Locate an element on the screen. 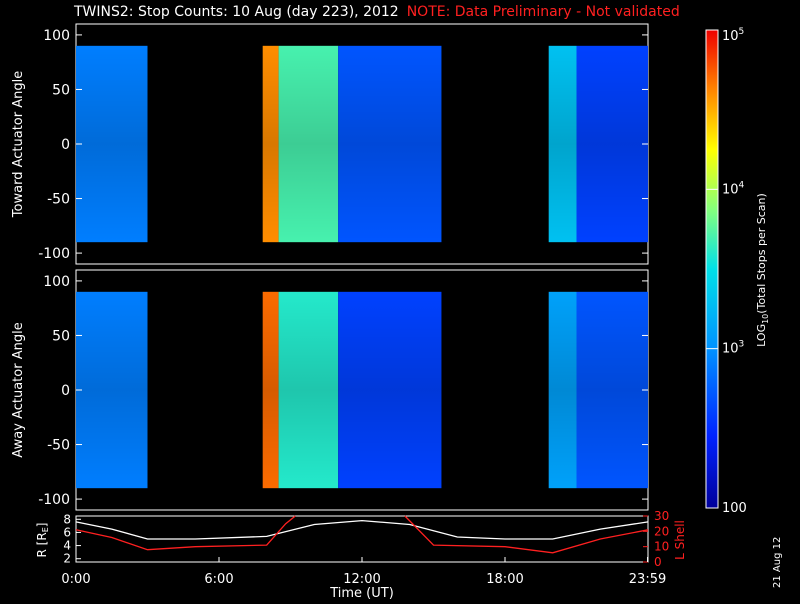  y-tick-label: 4 is located at coordinates (67, 546).